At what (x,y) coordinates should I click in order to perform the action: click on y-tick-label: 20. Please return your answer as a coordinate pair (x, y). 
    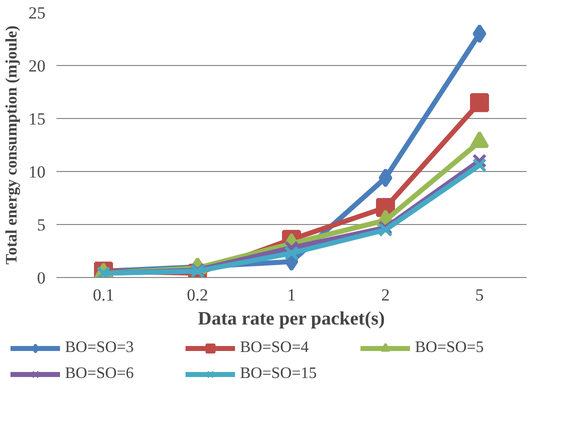
    Looking at the image, I should click on (37, 66).